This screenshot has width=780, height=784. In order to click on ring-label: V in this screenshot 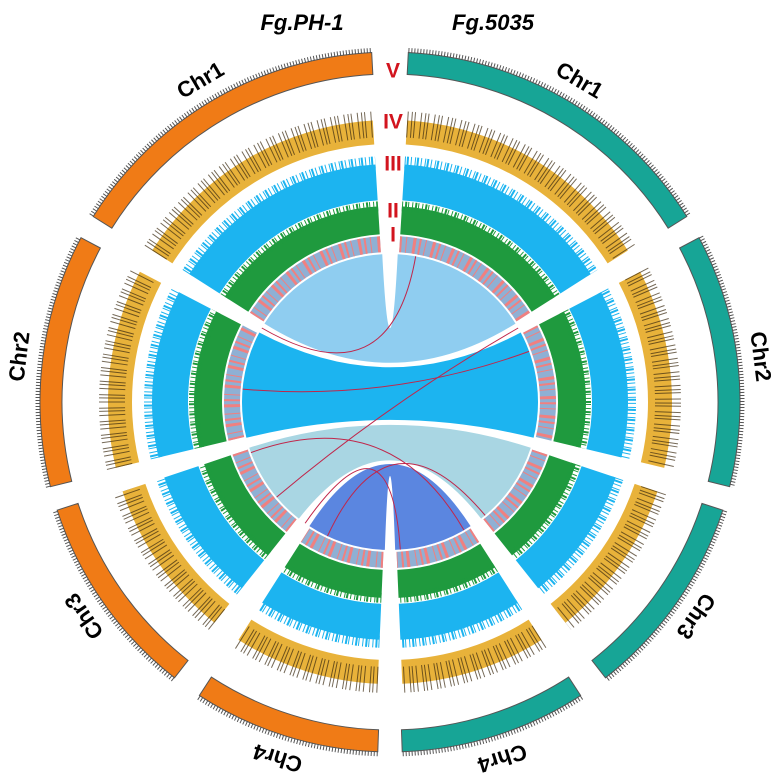, I will do `click(393, 71)`.